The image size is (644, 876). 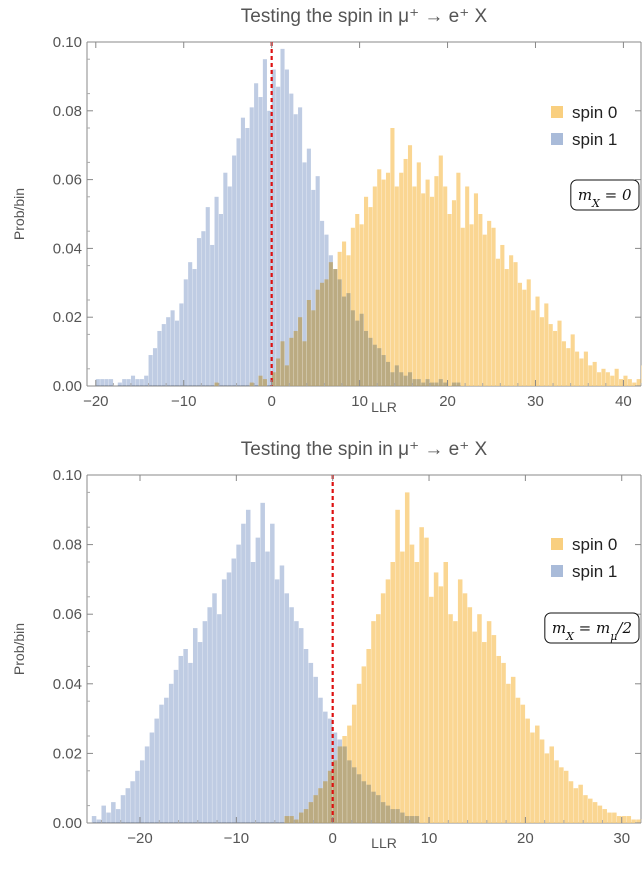 What do you see at coordinates (447, 401) in the screenshot?
I see `x-tick-label: 20` at bounding box center [447, 401].